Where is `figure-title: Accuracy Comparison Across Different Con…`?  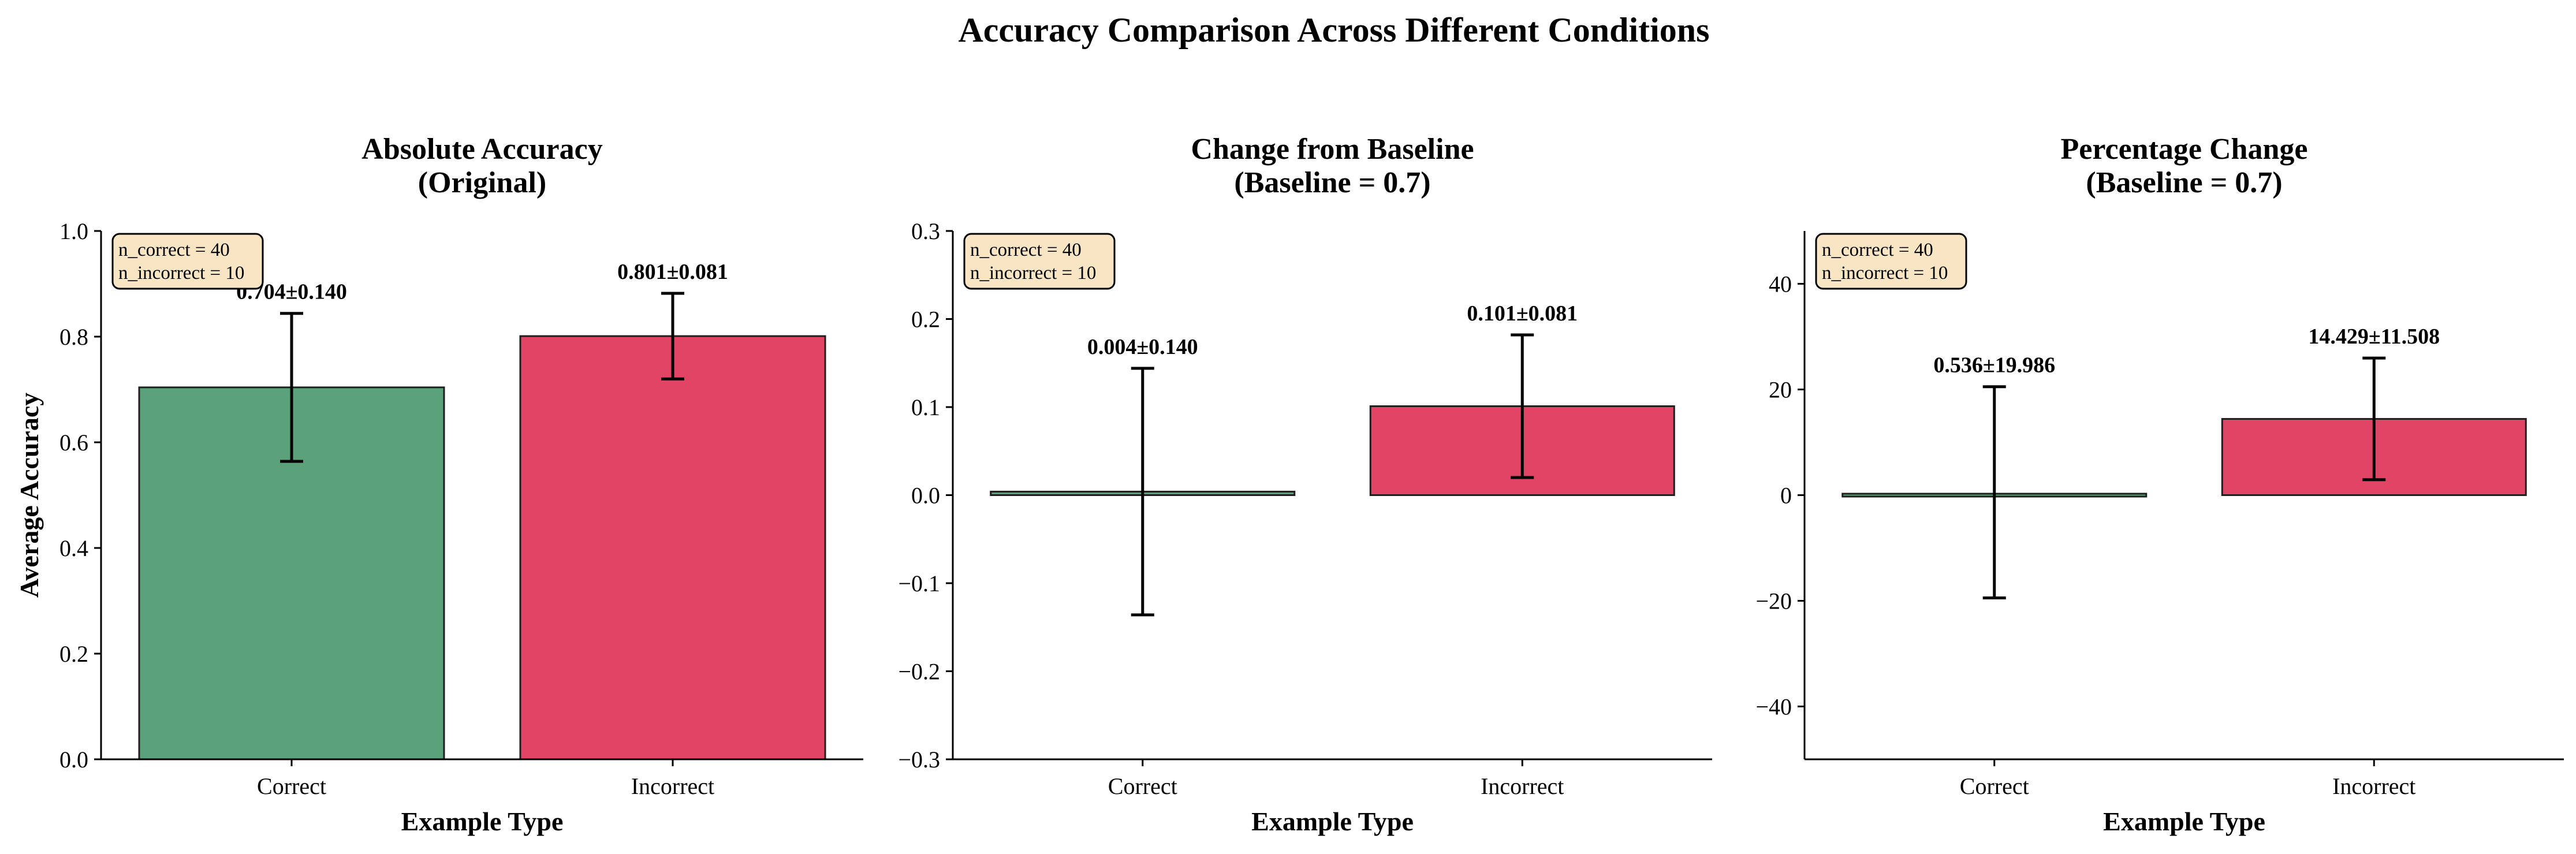
figure-title: Accuracy Comparison Across Different Con… is located at coordinates (1333, 30).